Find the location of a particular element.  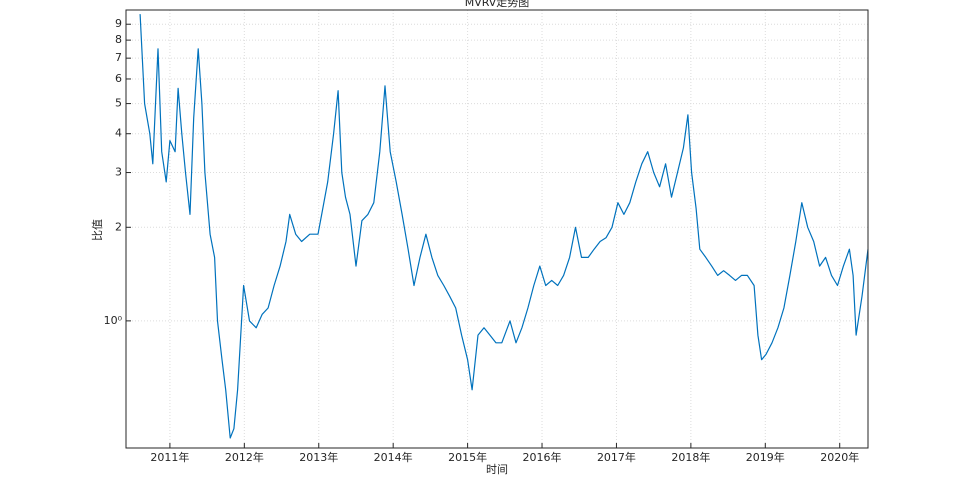

y-tick-label: 2 is located at coordinates (118, 226).